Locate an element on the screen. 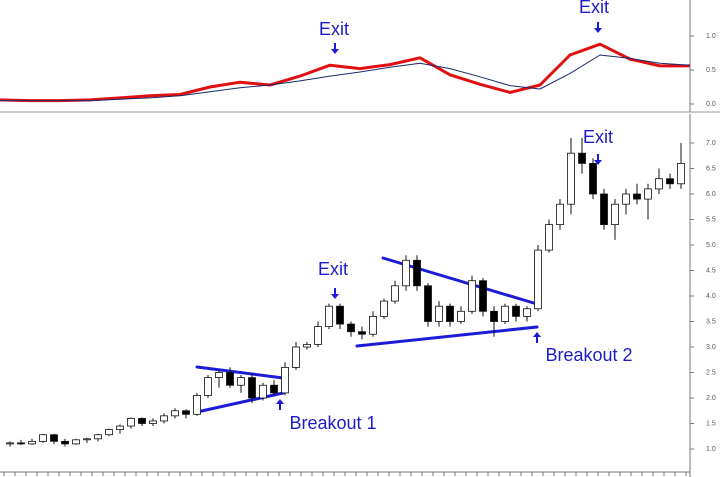 The height and width of the screenshot is (477, 720). y-tick-label: 6.5 is located at coordinates (711, 168).